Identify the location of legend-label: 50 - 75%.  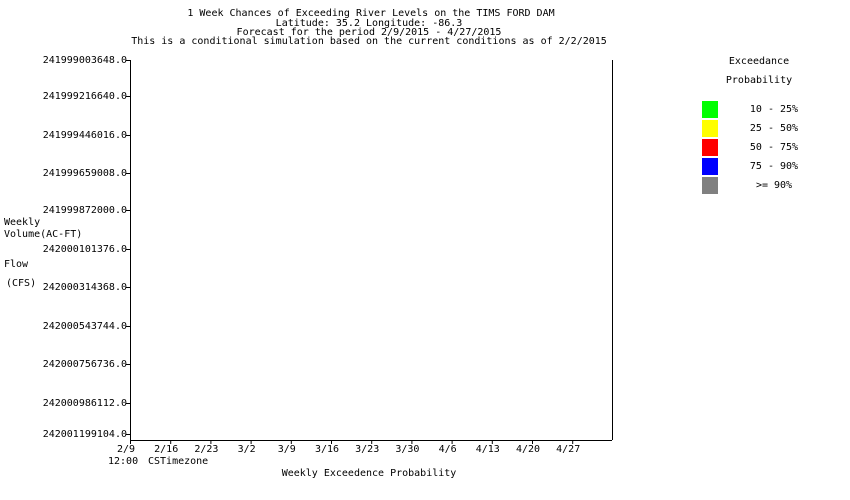
(774, 147).